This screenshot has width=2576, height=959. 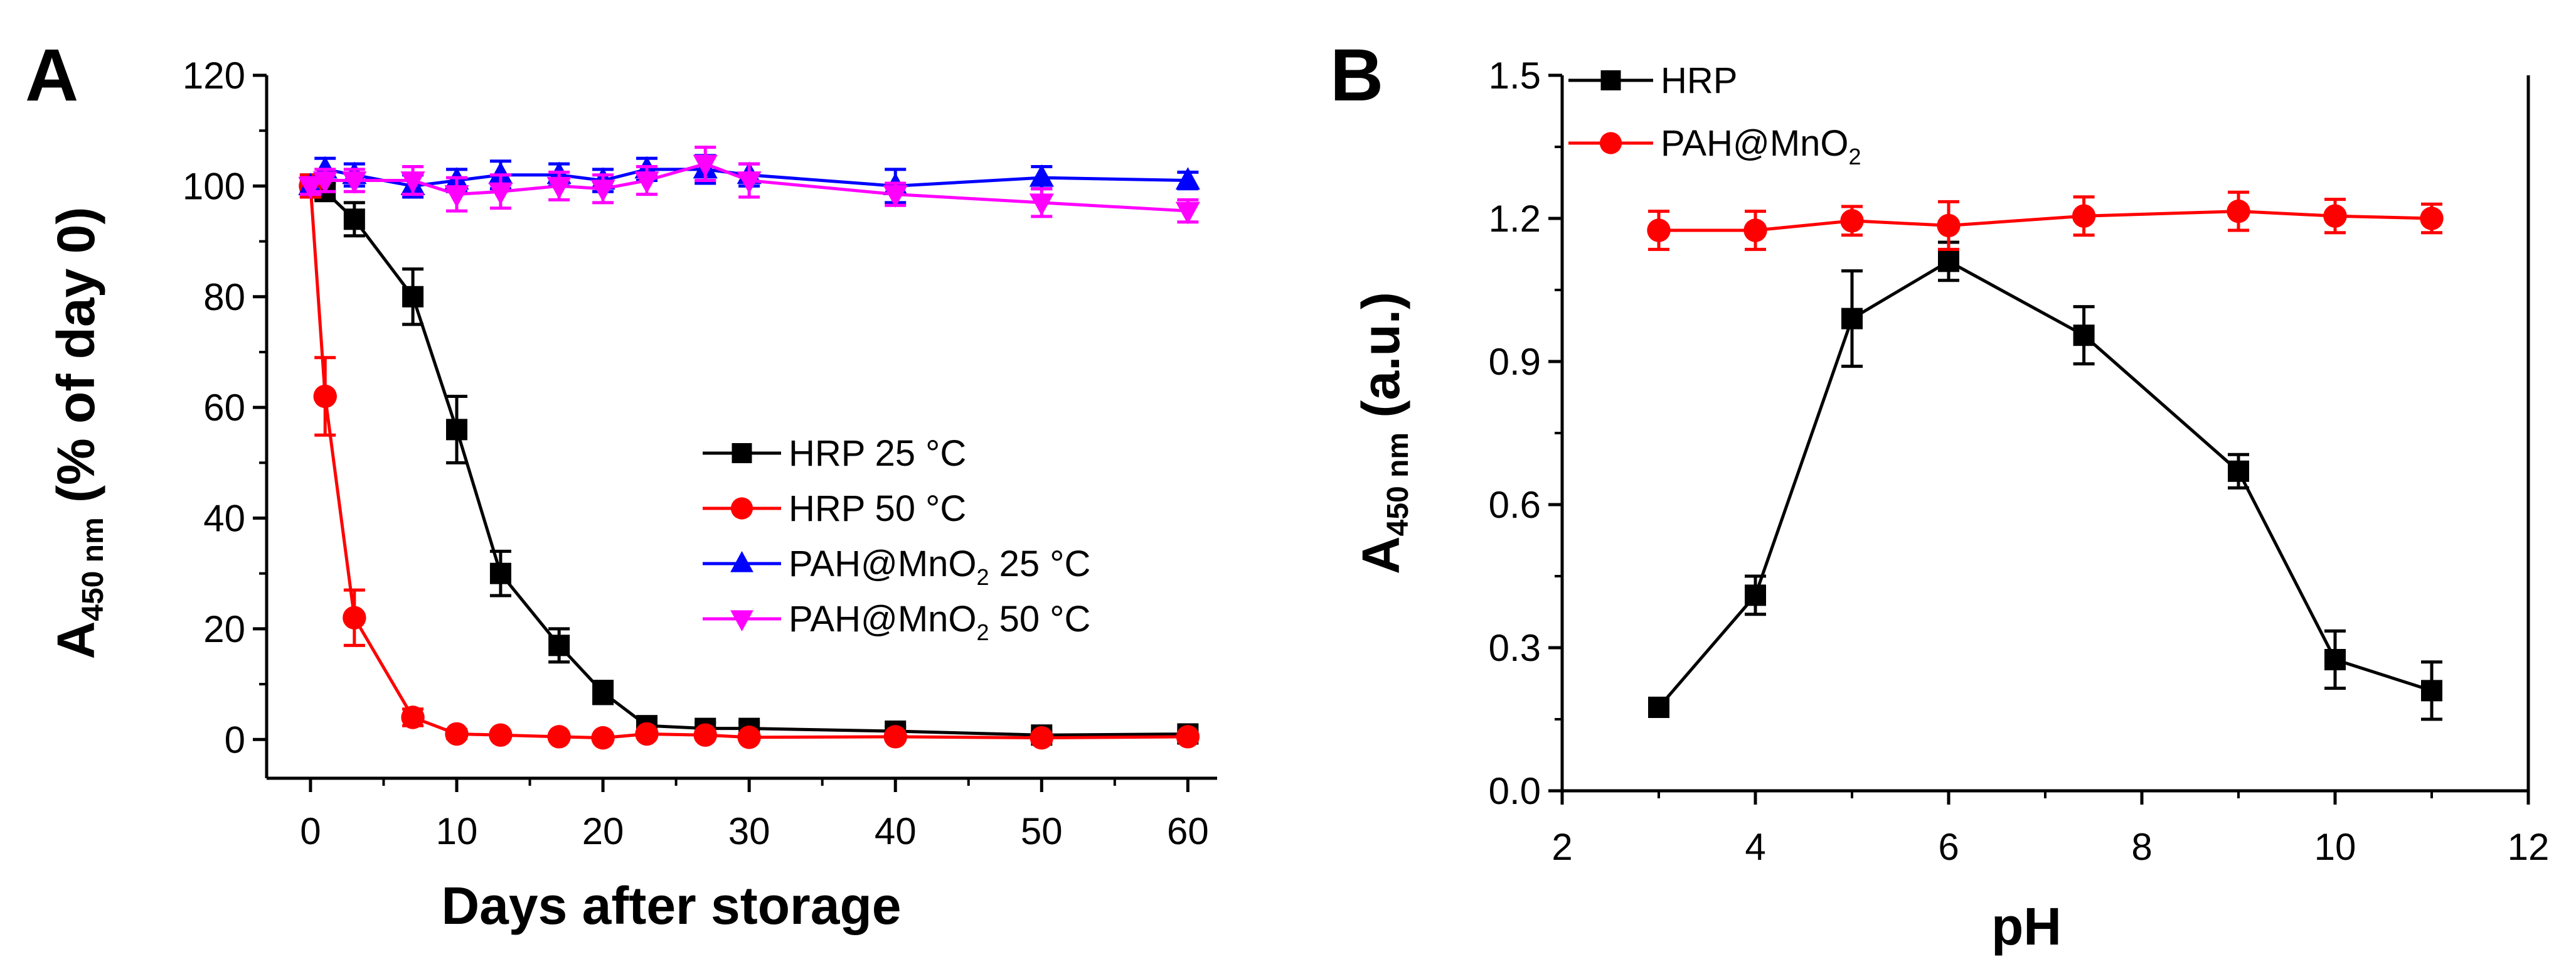 I want to click on panel-b-series-line, so click(x=2046, y=221).